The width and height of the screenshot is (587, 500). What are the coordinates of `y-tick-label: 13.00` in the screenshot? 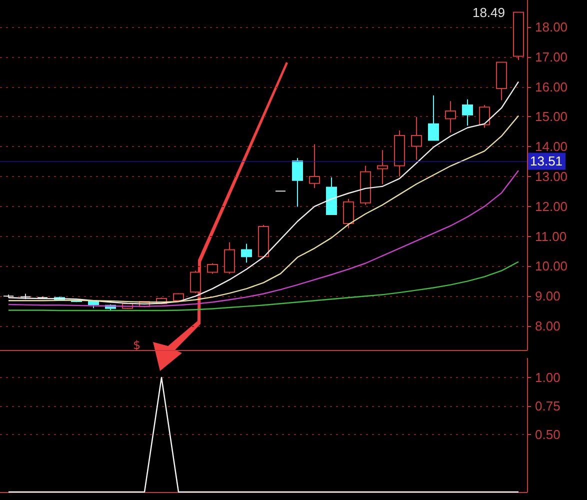 It's located at (551, 176).